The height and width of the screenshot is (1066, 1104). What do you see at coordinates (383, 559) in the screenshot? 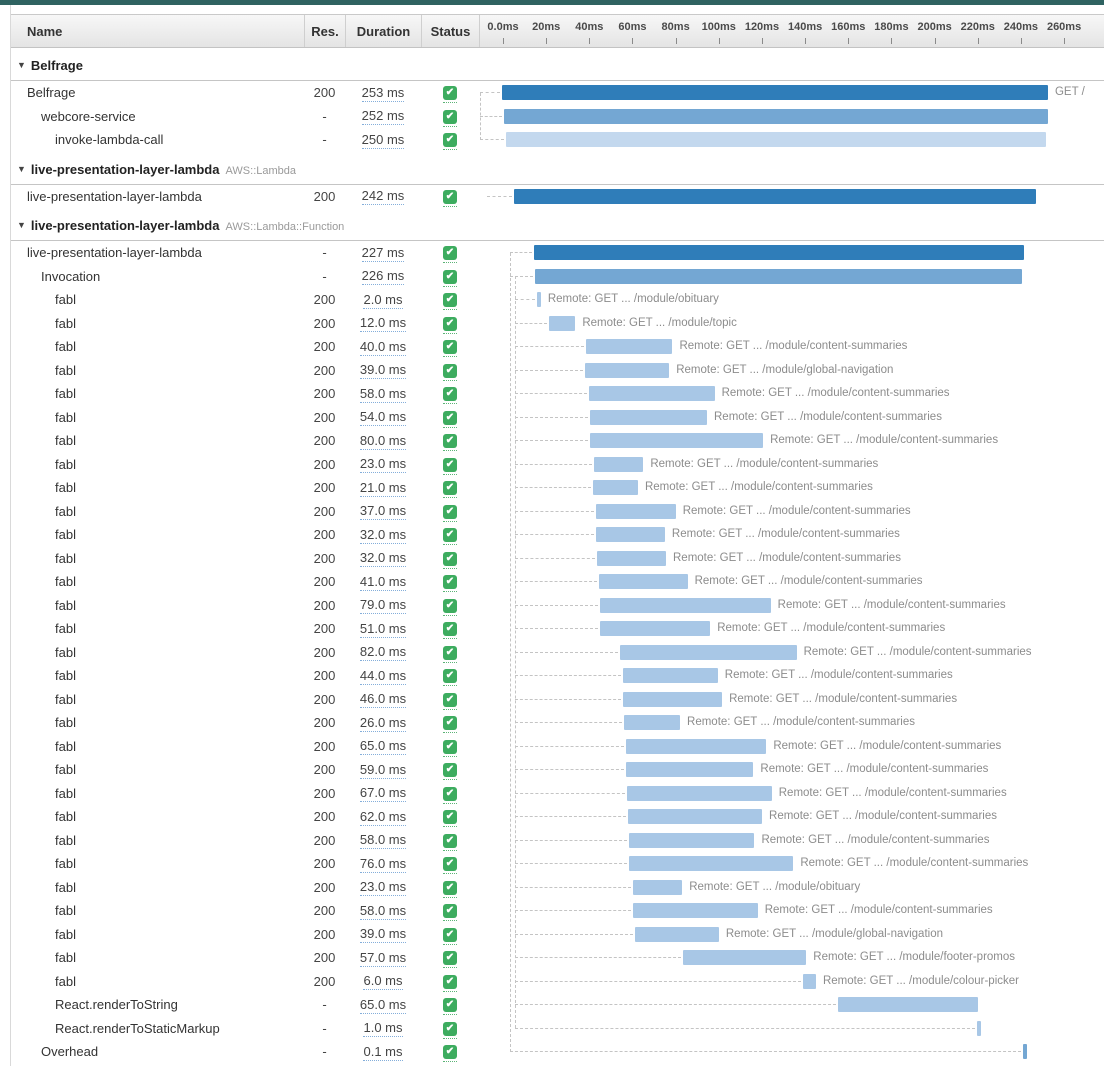
I see `duration-value: 32.0 ms` at bounding box center [383, 559].